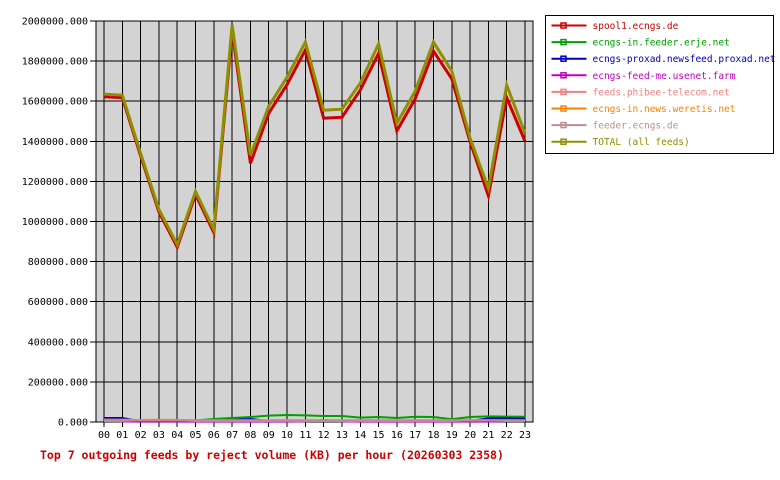 The width and height of the screenshot is (780, 480). What do you see at coordinates (73, 423) in the screenshot?
I see `y-tick-label: 0.000` at bounding box center [73, 423].